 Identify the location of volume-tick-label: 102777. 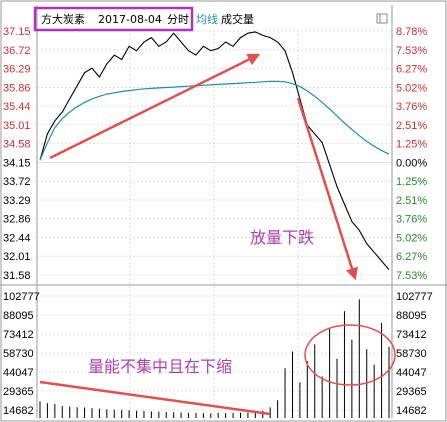
(21, 297).